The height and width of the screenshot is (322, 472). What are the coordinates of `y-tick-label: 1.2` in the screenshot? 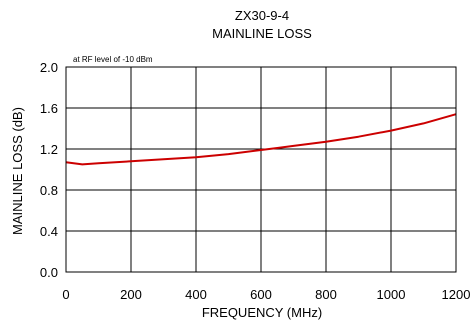 It's located at (49, 149).